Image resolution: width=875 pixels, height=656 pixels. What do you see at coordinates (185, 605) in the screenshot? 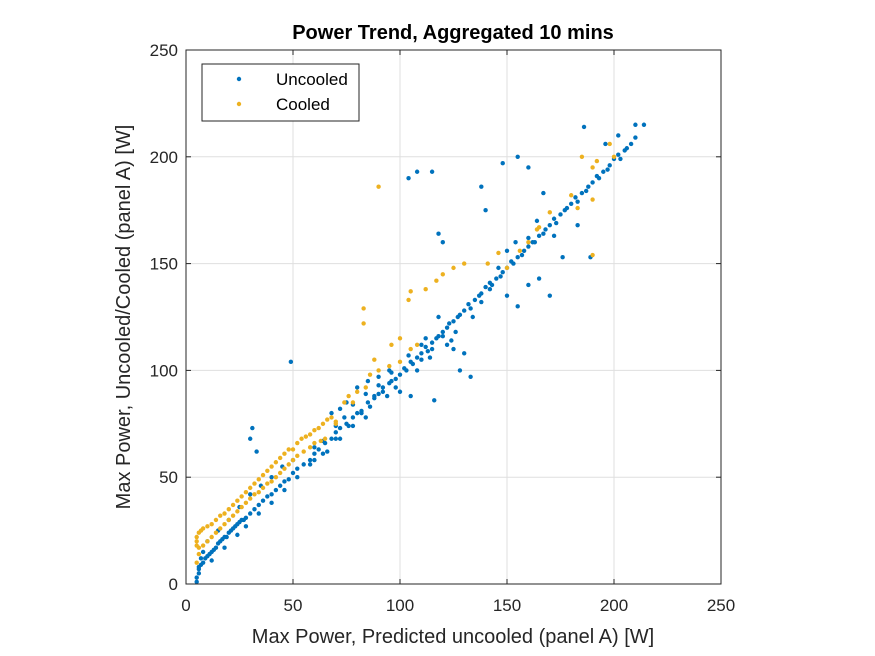
I see `x-tick-label: 0` at bounding box center [185, 605].